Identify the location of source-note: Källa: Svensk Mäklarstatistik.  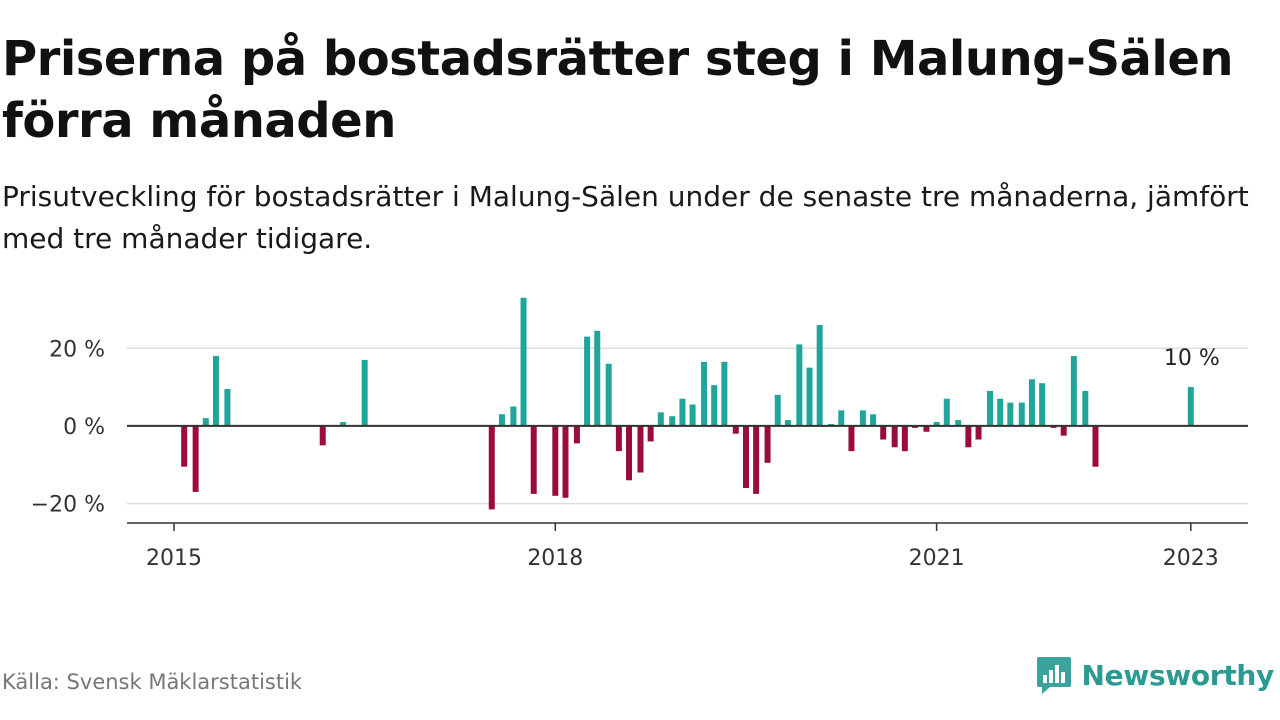
(152, 682).